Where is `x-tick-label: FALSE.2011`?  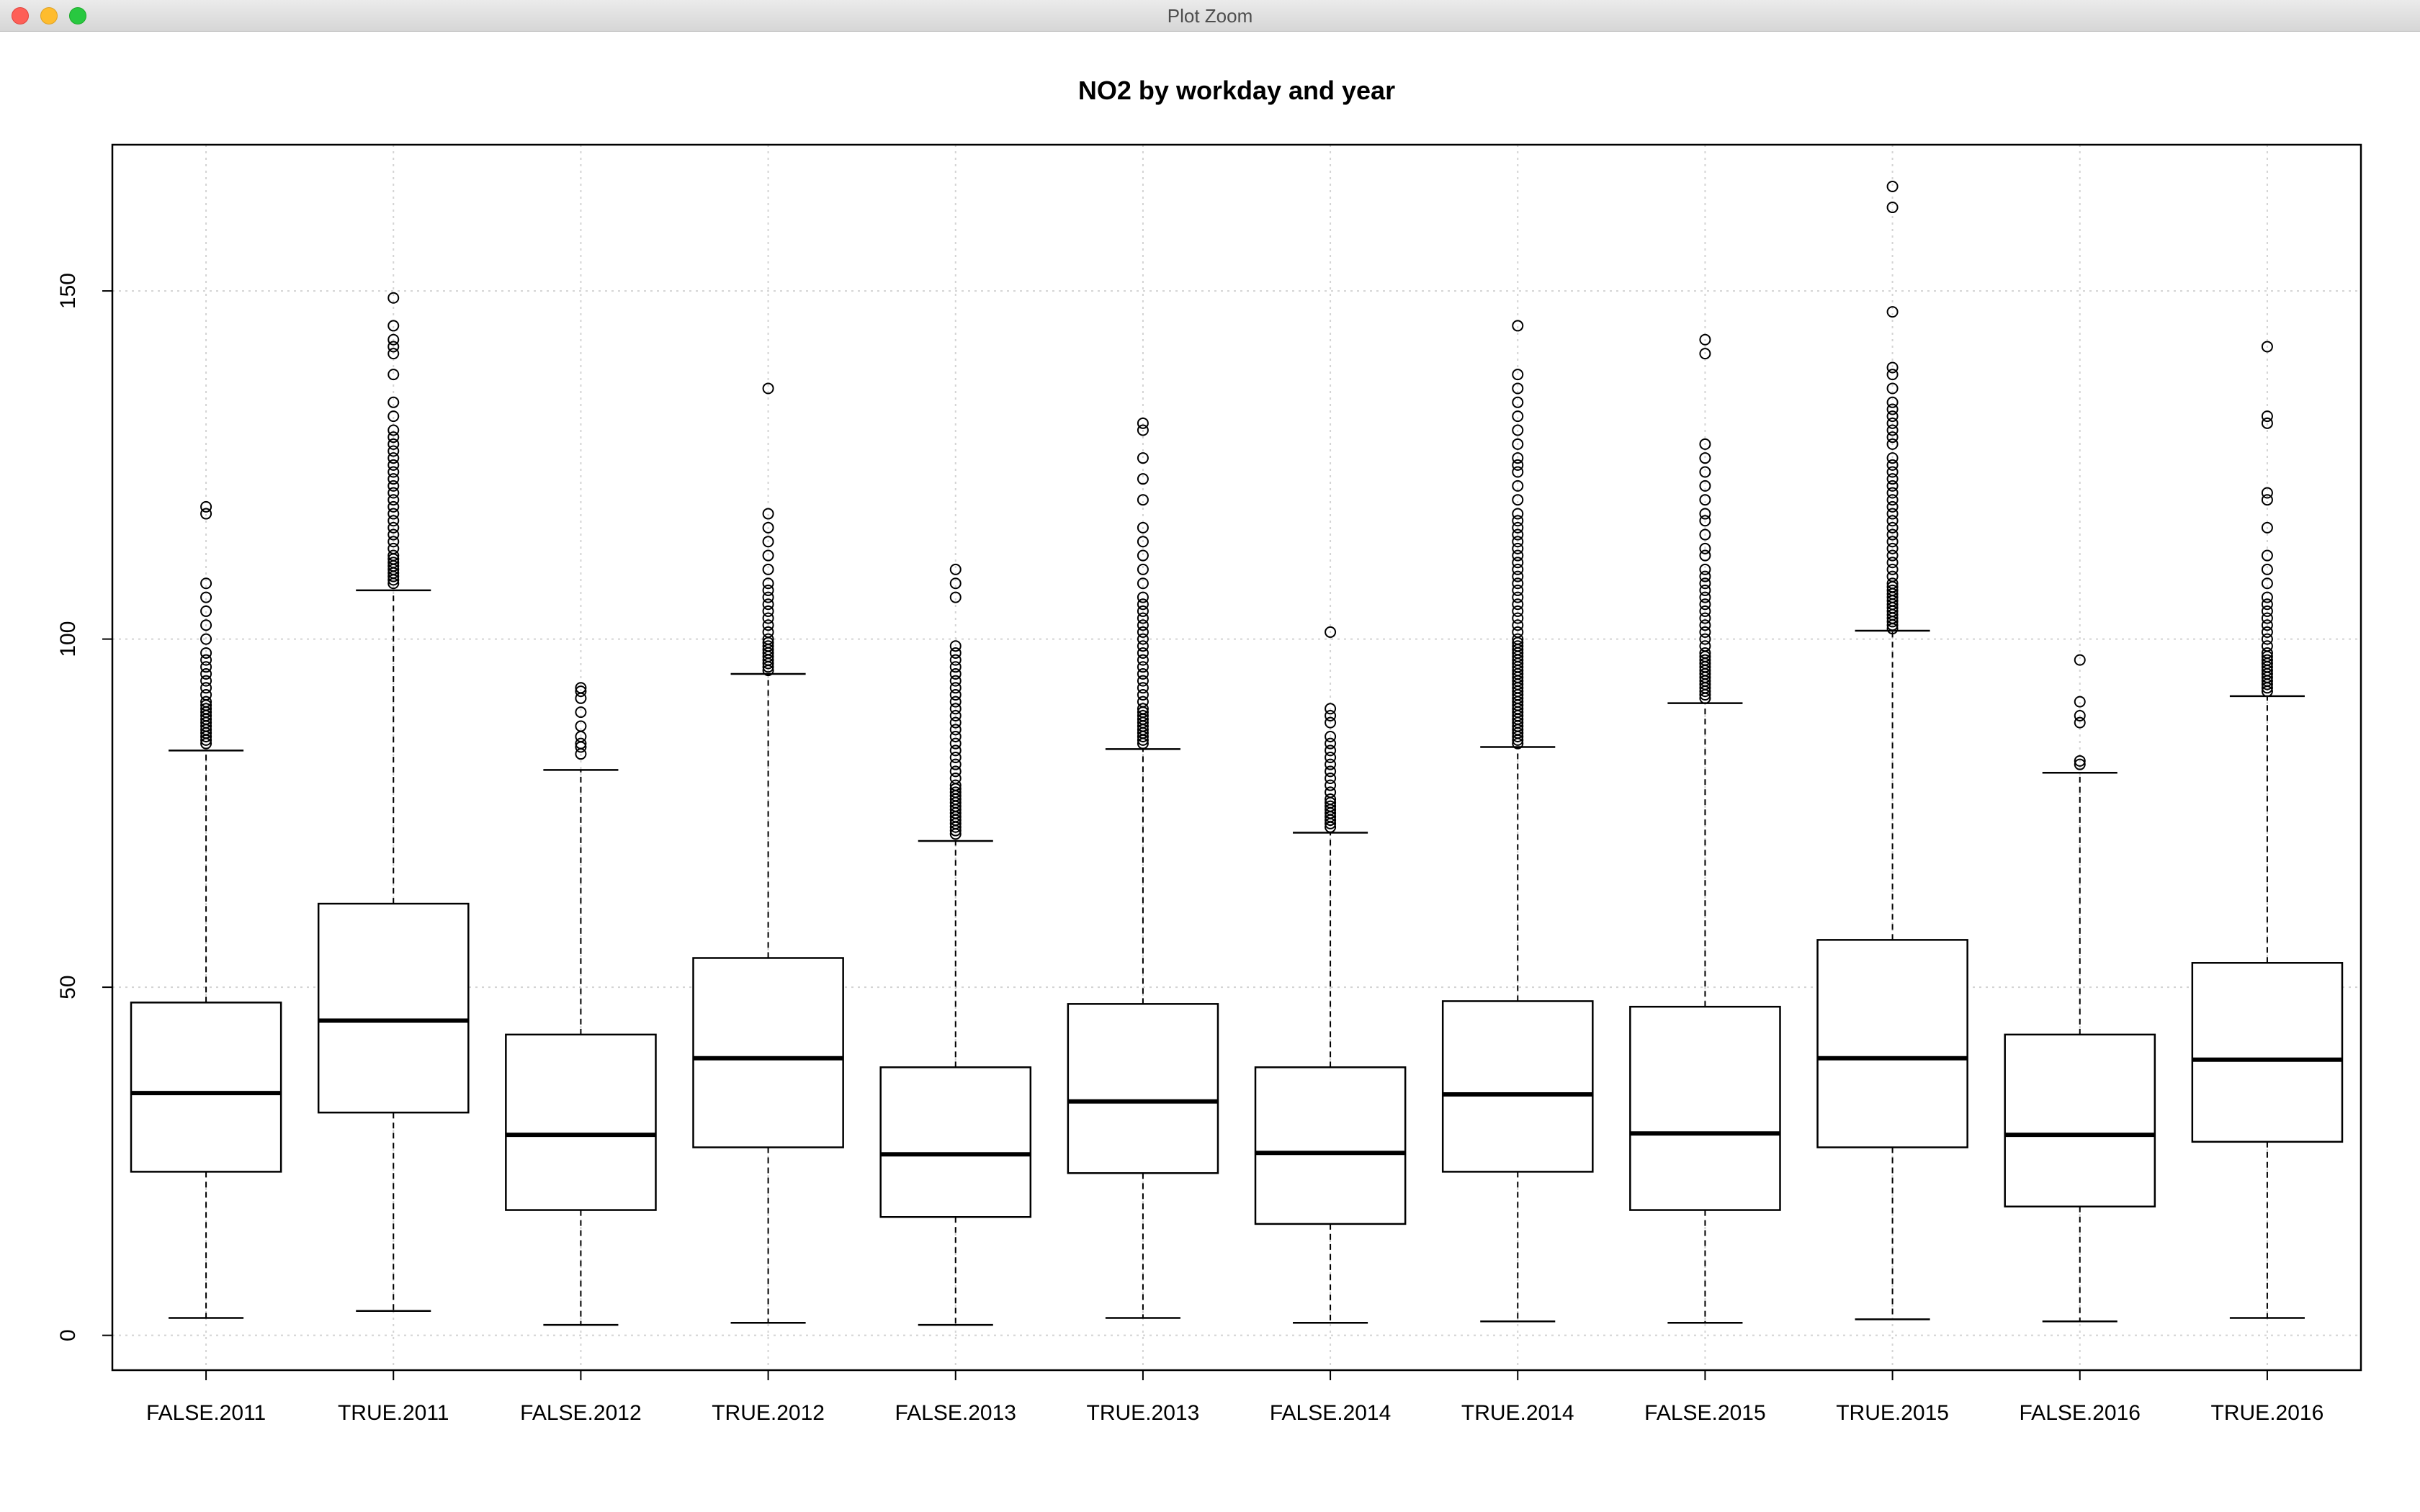 x-tick-label: FALSE.2011 is located at coordinates (206, 1413).